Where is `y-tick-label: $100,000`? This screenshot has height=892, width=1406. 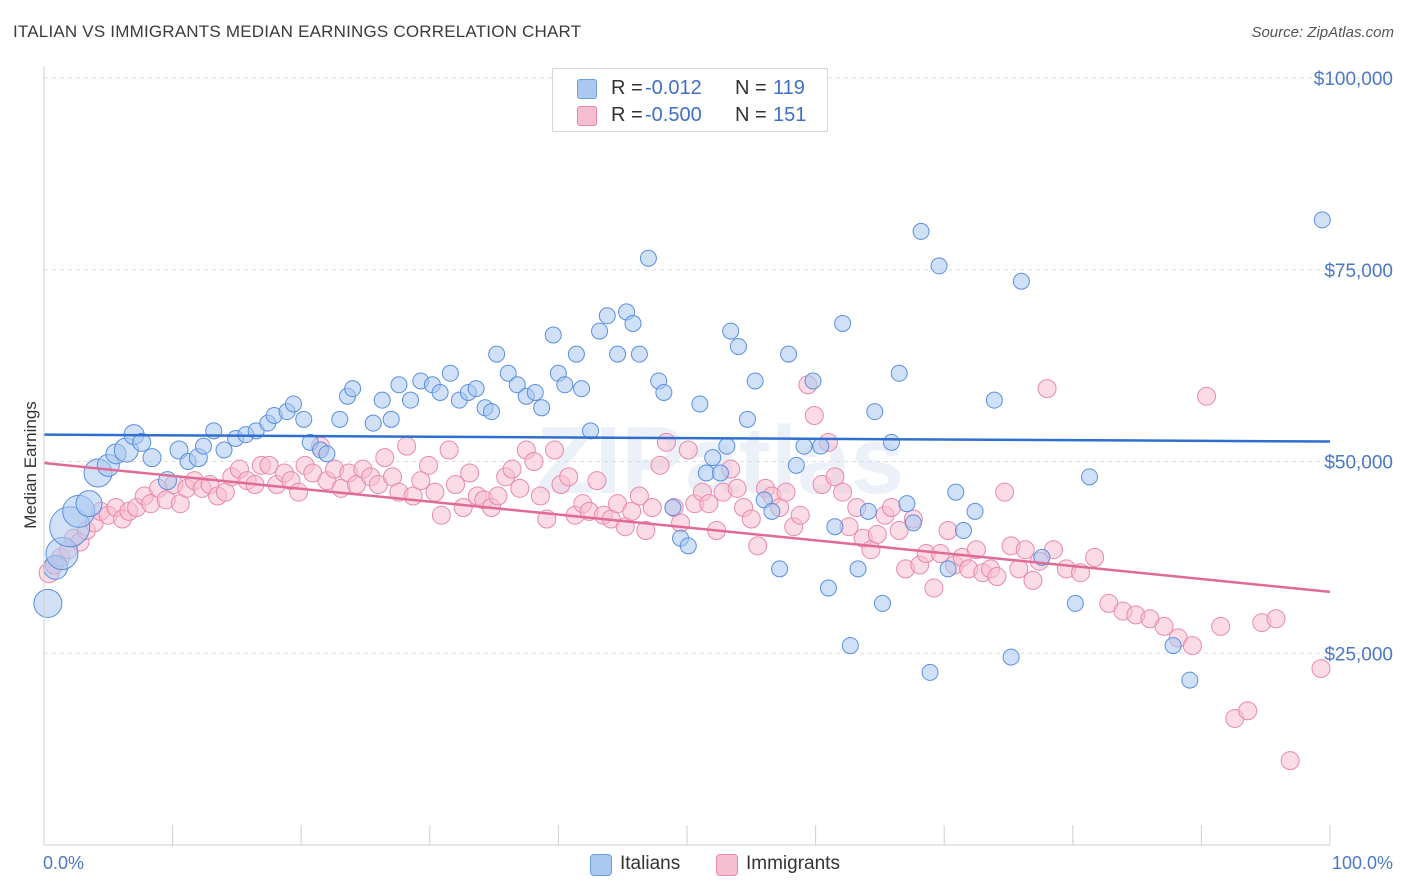 y-tick-label: $100,000 is located at coordinates (1353, 79).